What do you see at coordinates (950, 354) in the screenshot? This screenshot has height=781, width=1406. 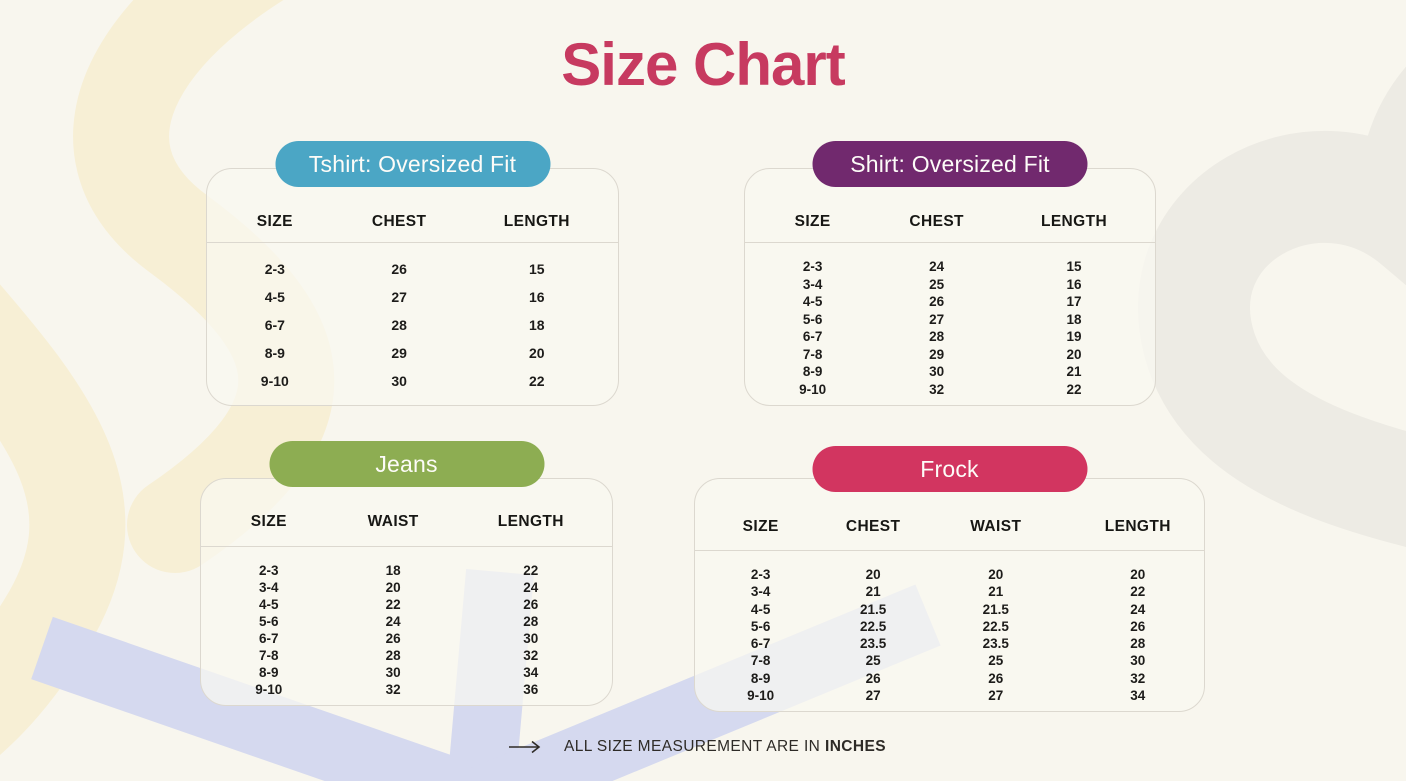 I see `table-row: 7-8 29 20` at bounding box center [950, 354].